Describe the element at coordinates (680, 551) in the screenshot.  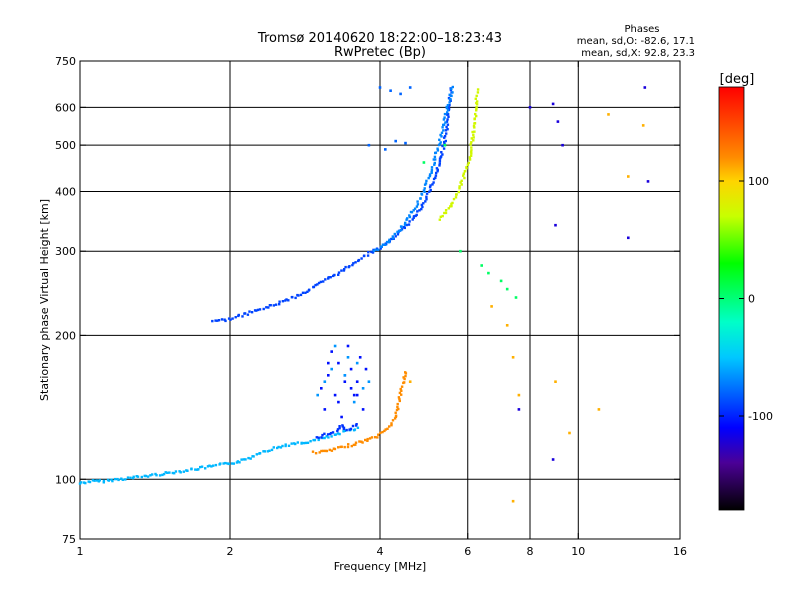
I see `x-tick-label: 16` at that location.